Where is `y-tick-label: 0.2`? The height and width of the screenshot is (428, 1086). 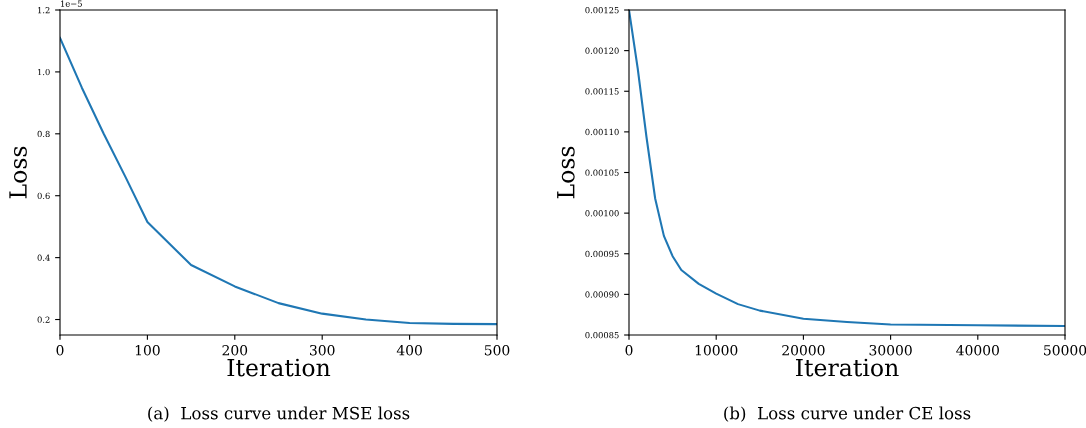 y-tick-label: 0.2 is located at coordinates (43, 319).